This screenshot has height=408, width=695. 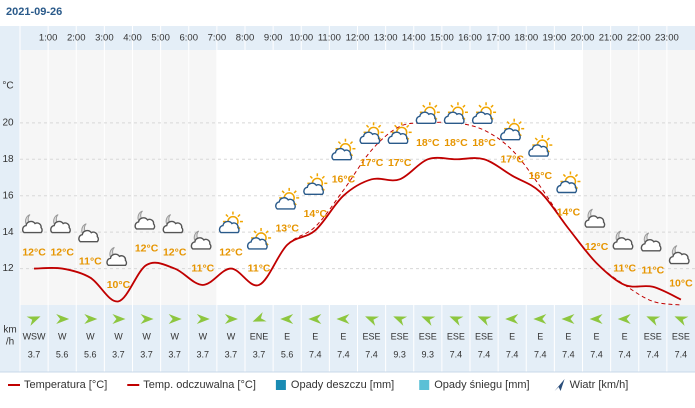 I want to click on hour-label: 20:00, so click(x=583, y=38).